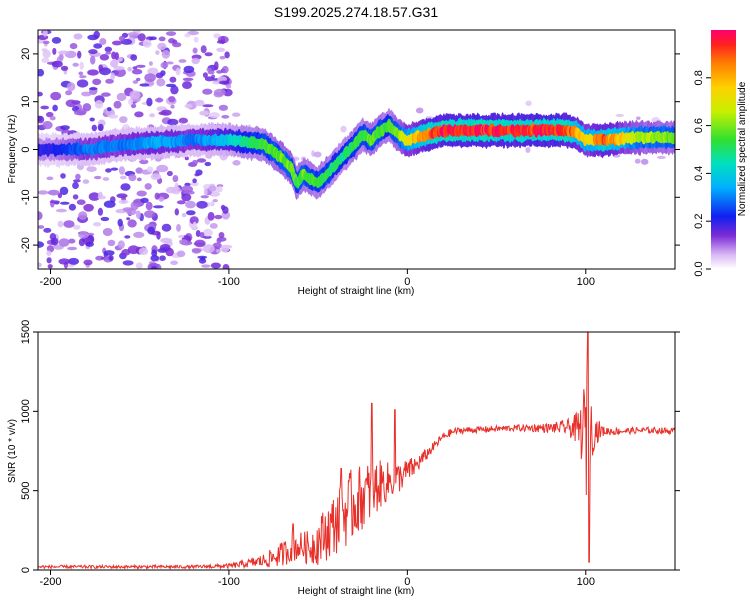 The image size is (750, 600). Describe the element at coordinates (229, 282) in the screenshot. I see `spectrogram-x-tick-label: -100` at that location.